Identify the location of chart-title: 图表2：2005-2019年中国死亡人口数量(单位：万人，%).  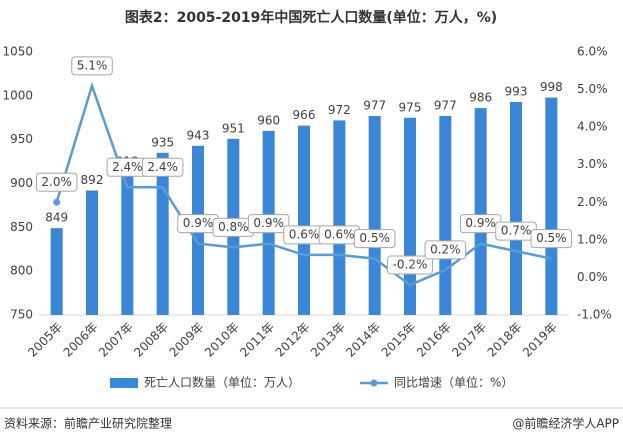
(311, 17).